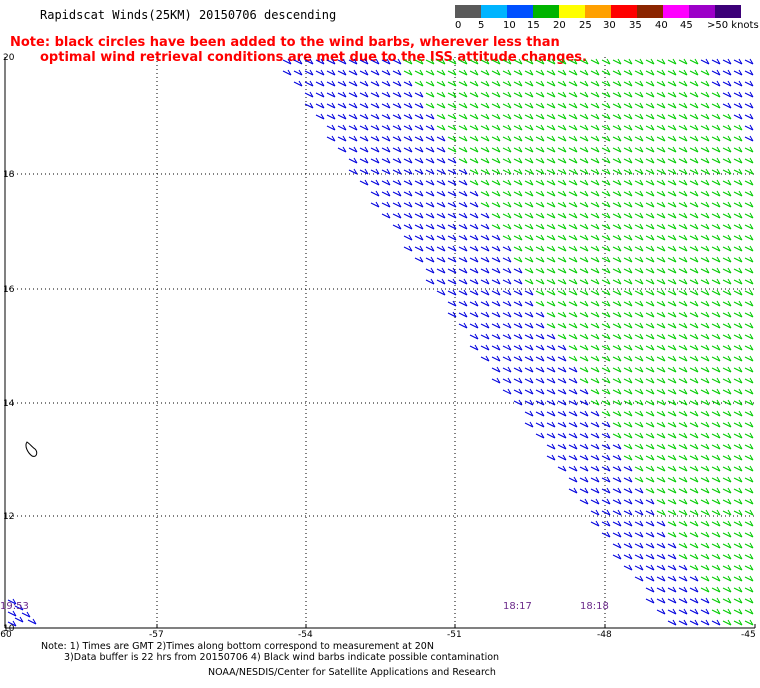 This screenshot has width=760, height=688. What do you see at coordinates (9, 58) in the screenshot?
I see `latitude-label: 20` at bounding box center [9, 58].